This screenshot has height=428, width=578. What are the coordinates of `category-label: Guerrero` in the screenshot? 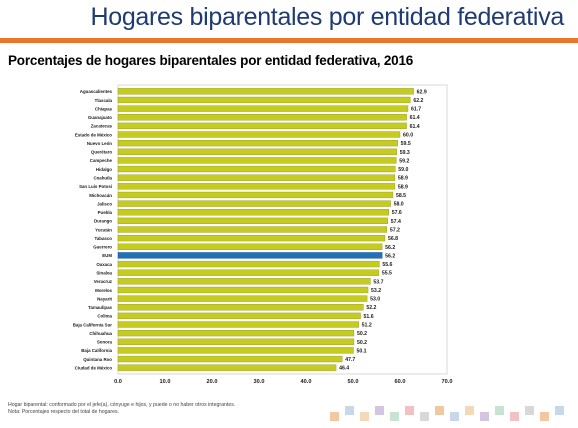 It's located at (102, 247).